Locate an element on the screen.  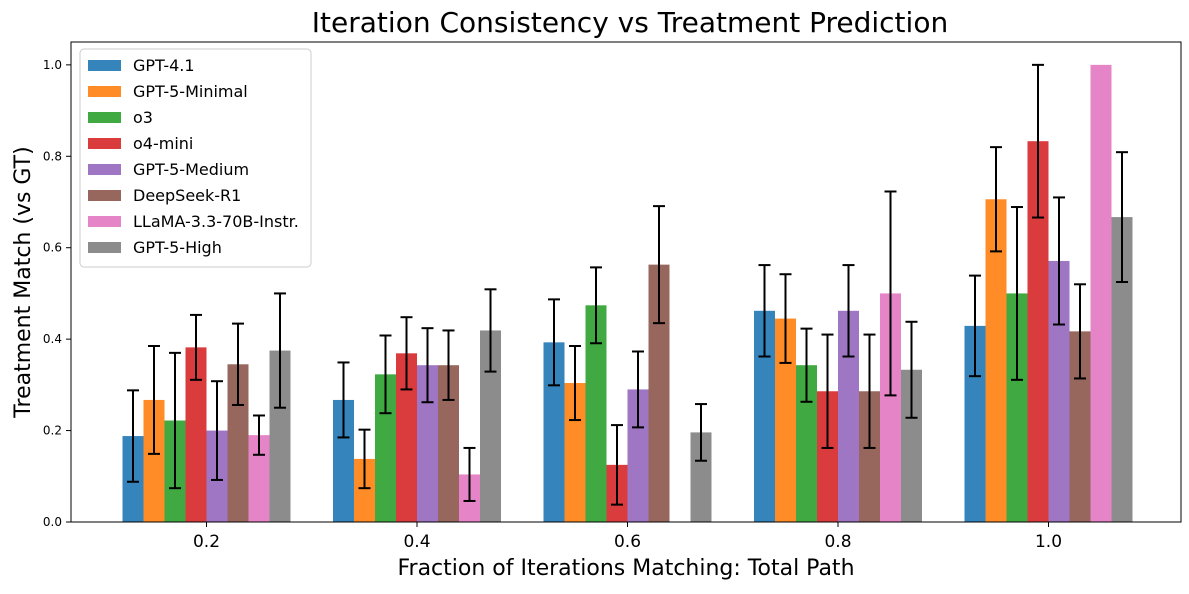
y-axis-label: Treatment Match (vs GT) is located at coordinates (23, 282).